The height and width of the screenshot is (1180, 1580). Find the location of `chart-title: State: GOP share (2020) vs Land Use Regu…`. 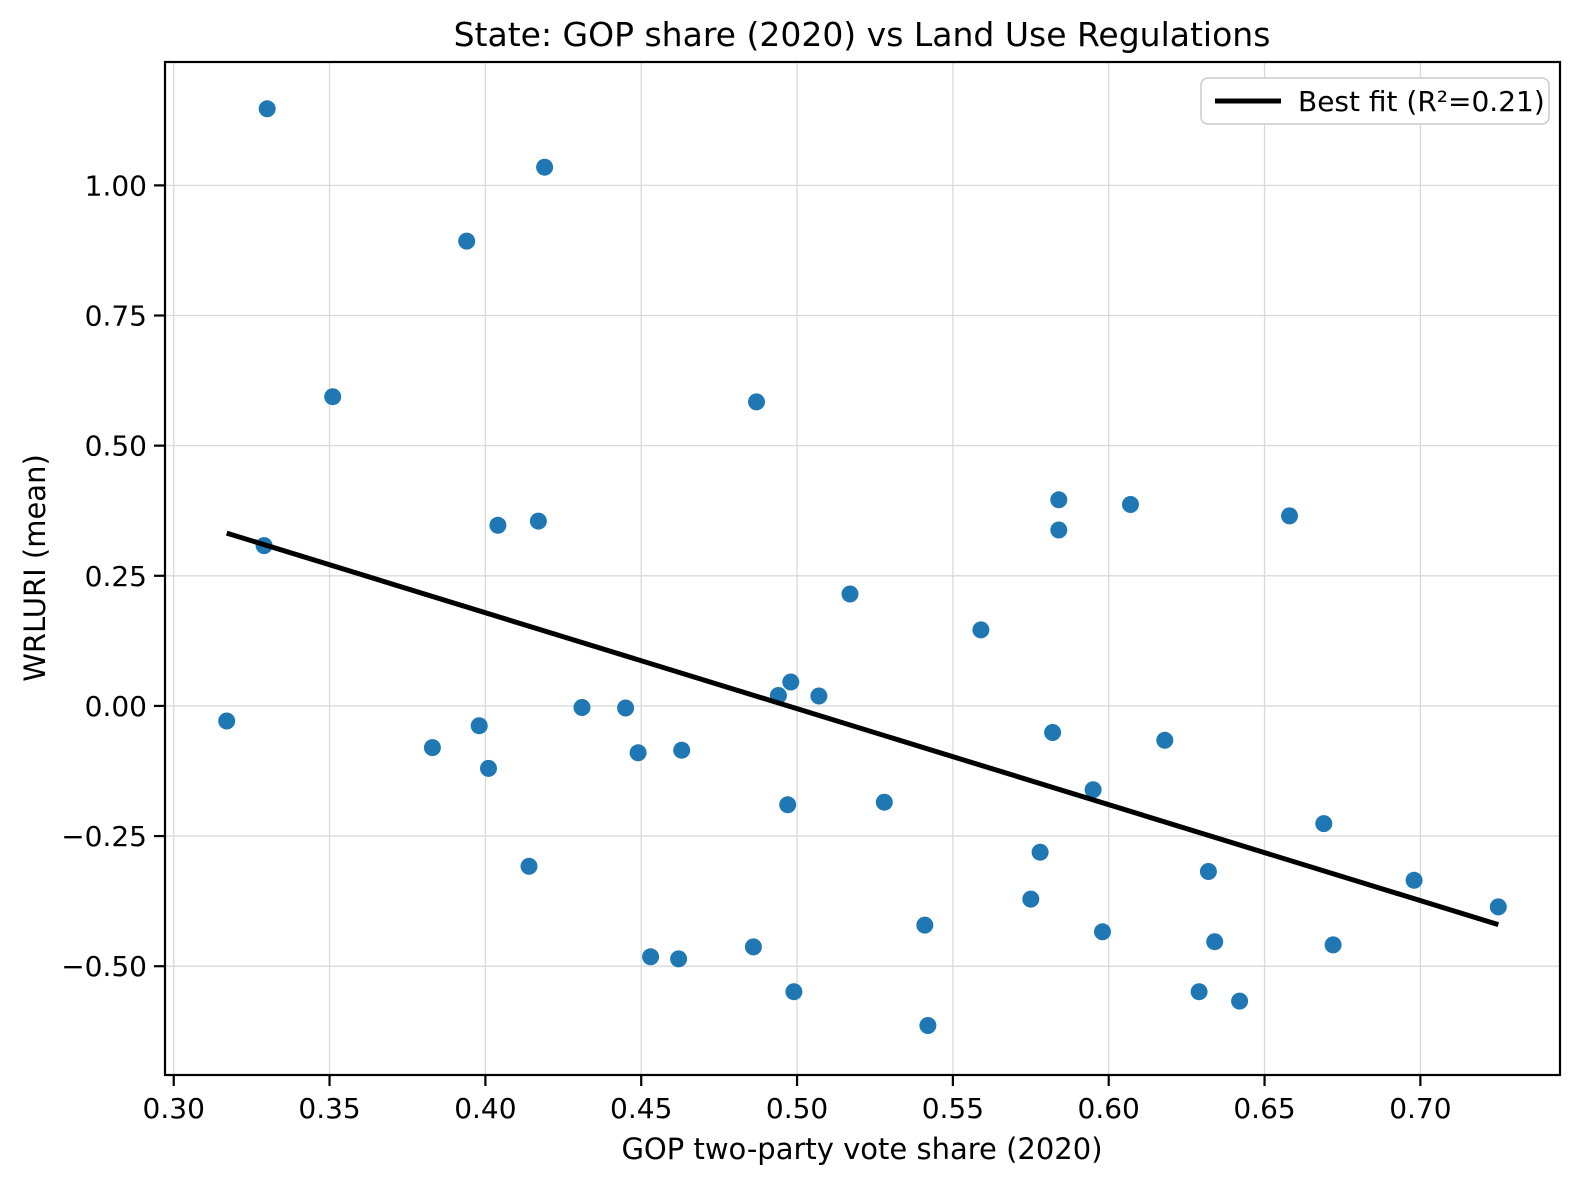

chart-title: State: GOP share (2020) vs Land Use Regu… is located at coordinates (862, 34).